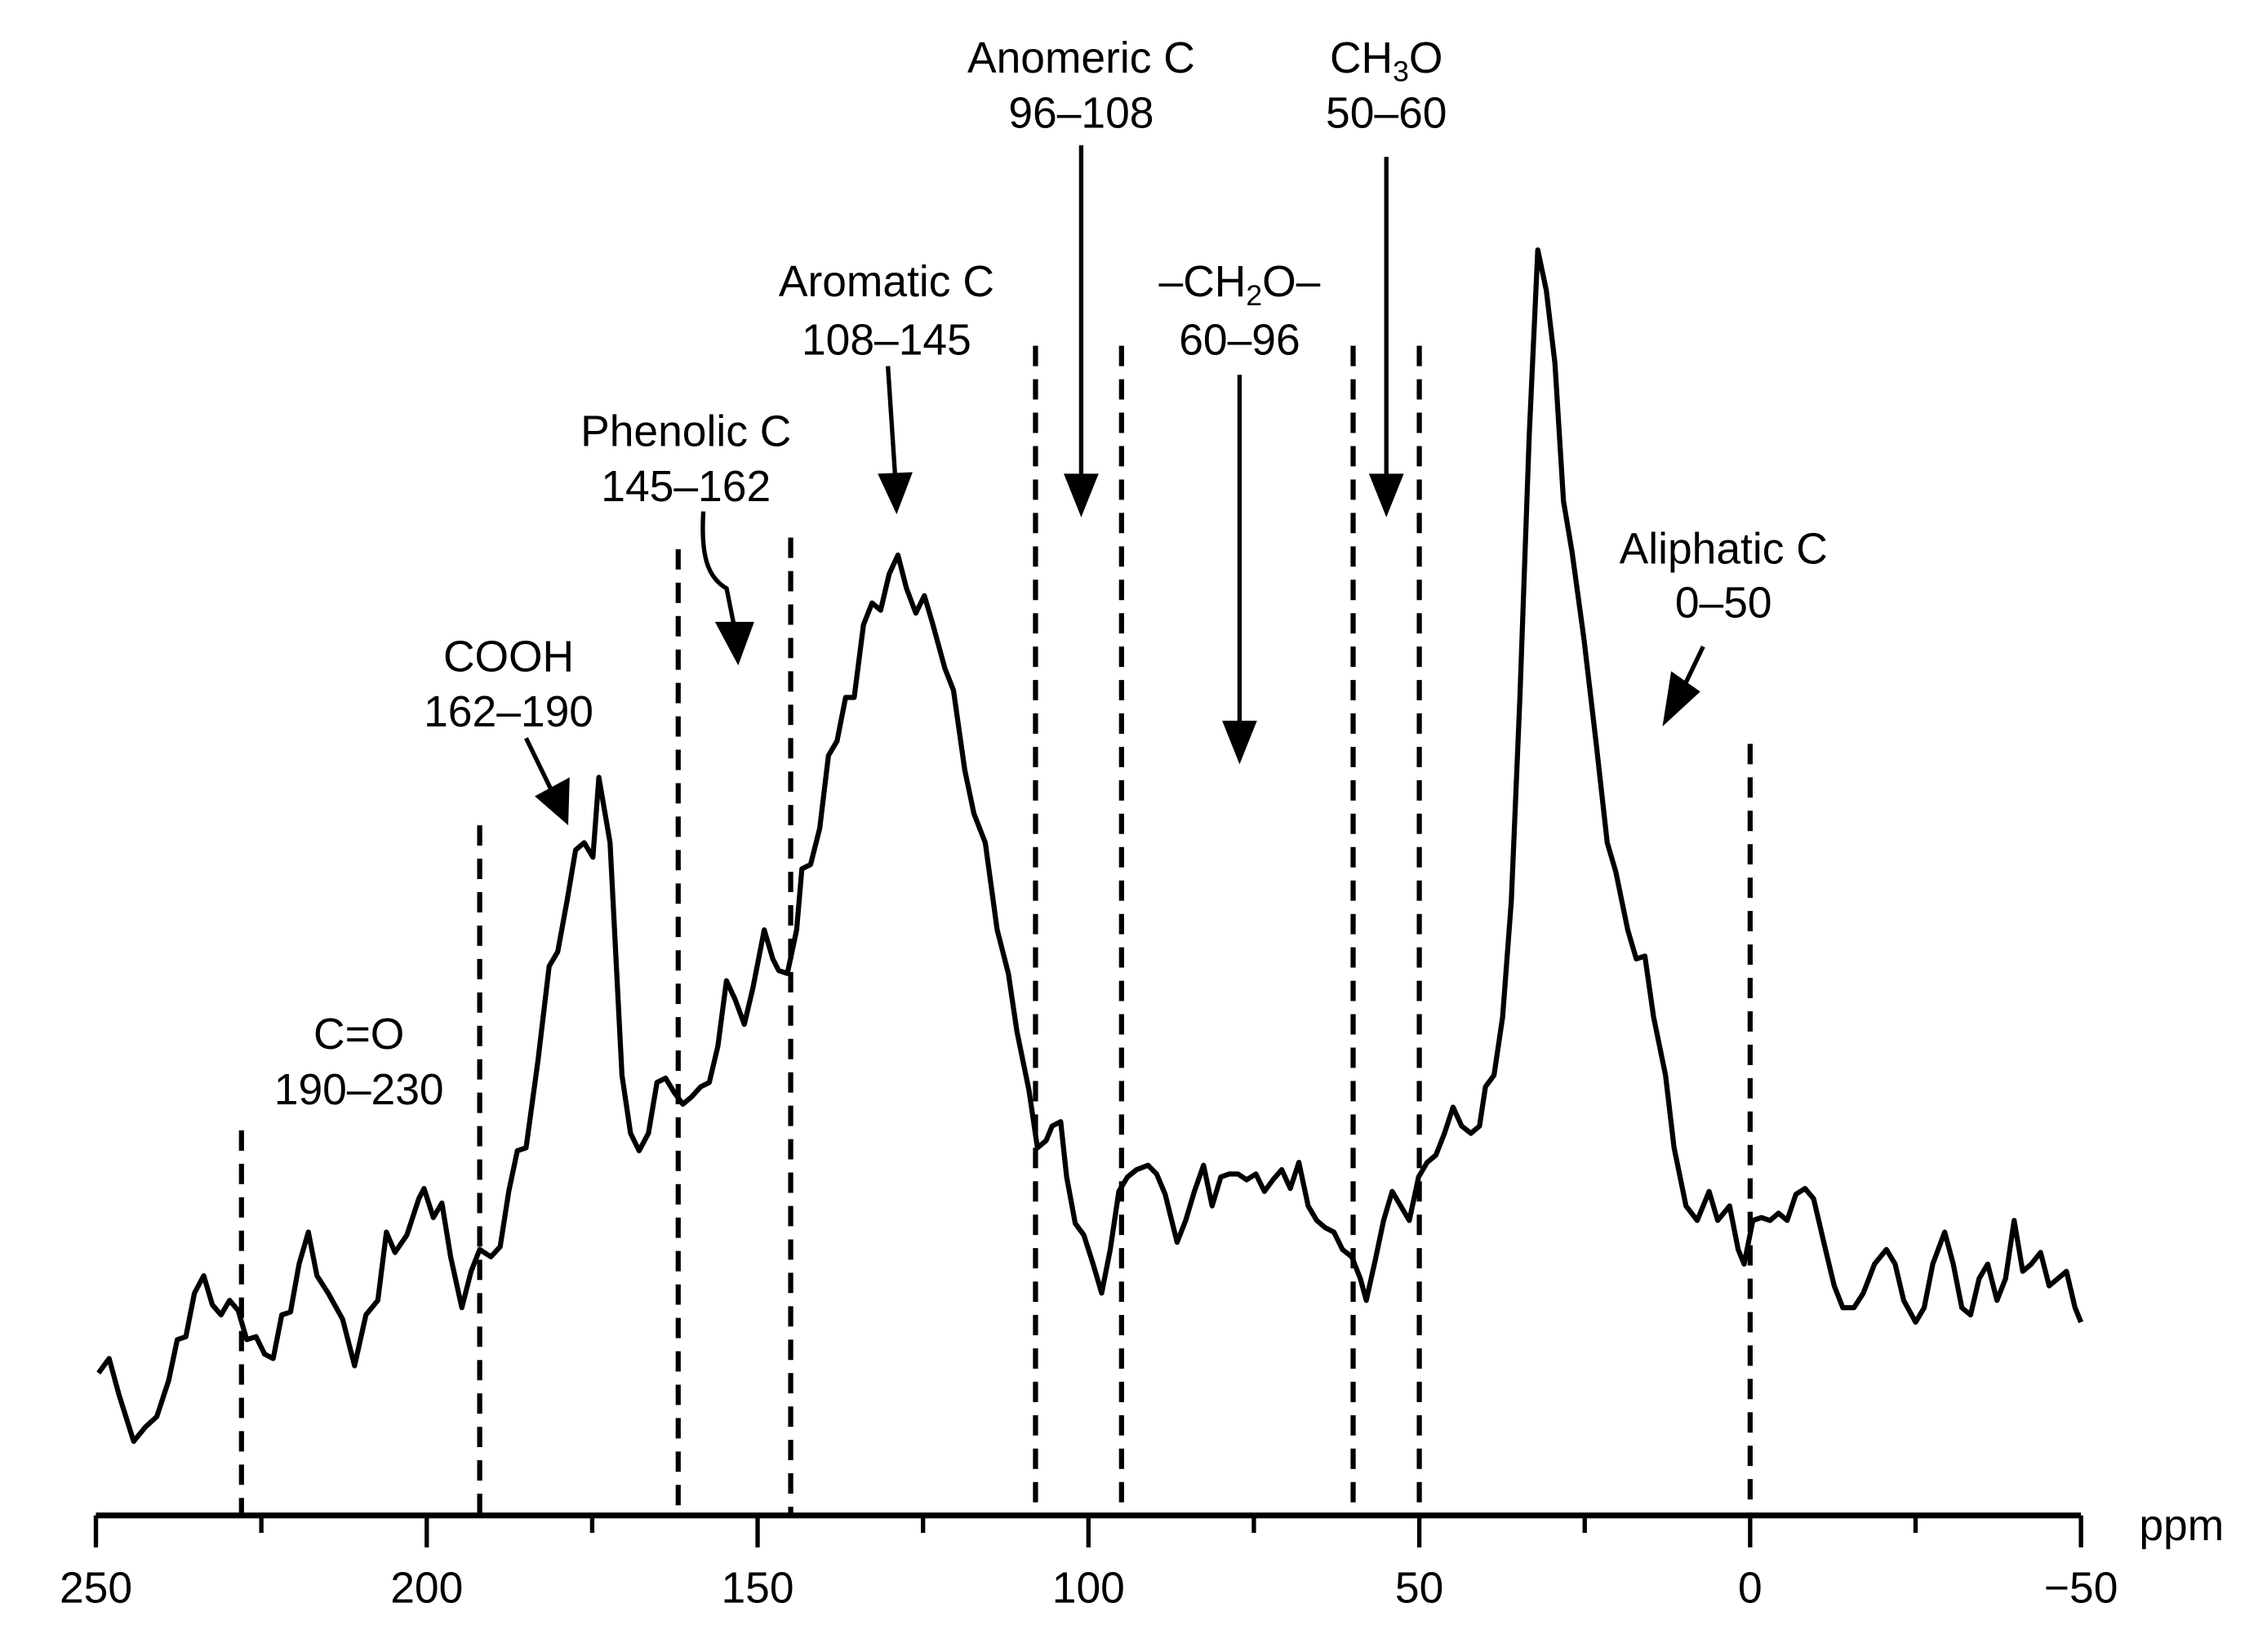 The height and width of the screenshot is (1652, 2267). Describe the element at coordinates (887, 340) in the screenshot. I see `annotation-range: 108–145` at that location.